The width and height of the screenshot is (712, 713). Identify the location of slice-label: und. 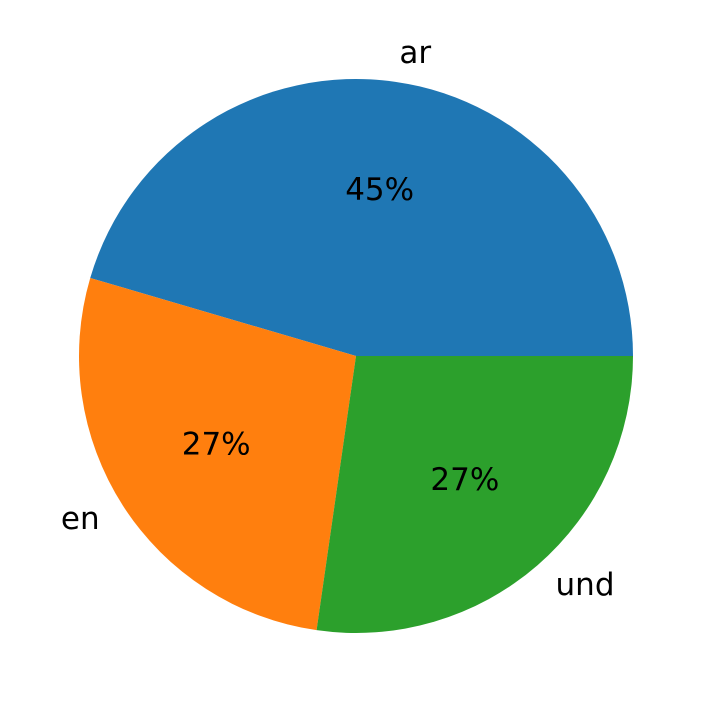
(585, 585).